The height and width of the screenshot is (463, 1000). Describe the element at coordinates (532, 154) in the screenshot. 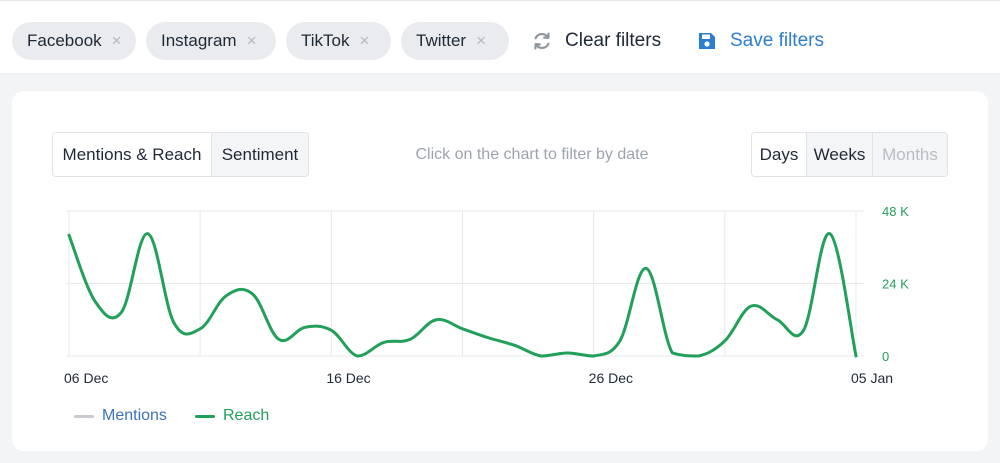

I see `chart-hint: Click on the chart to filter by date` at that location.